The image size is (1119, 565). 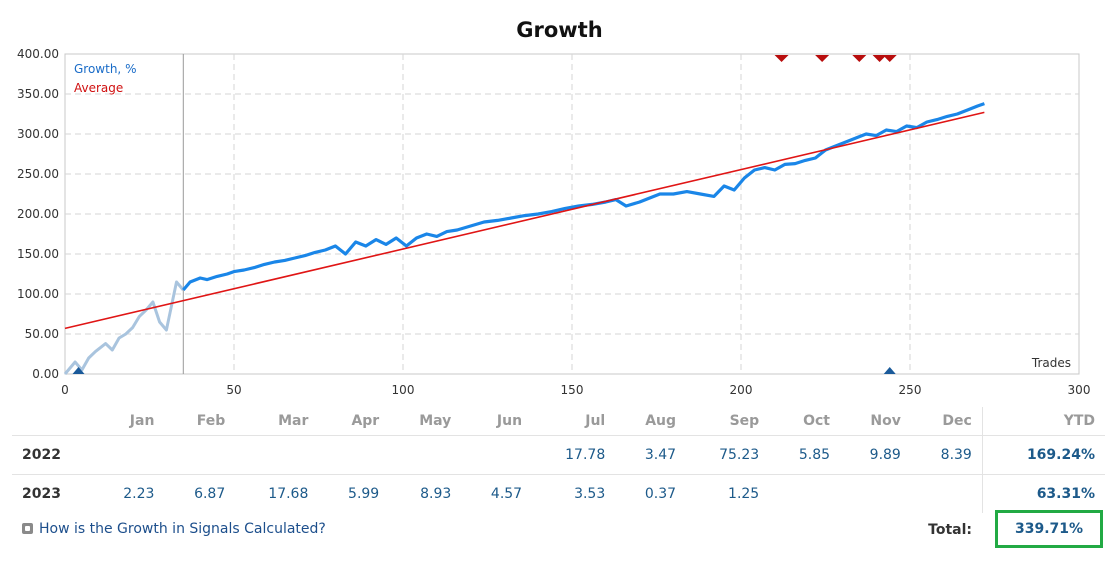 What do you see at coordinates (53, 455) in the screenshot?
I see `year-cell: 2022` at bounding box center [53, 455].